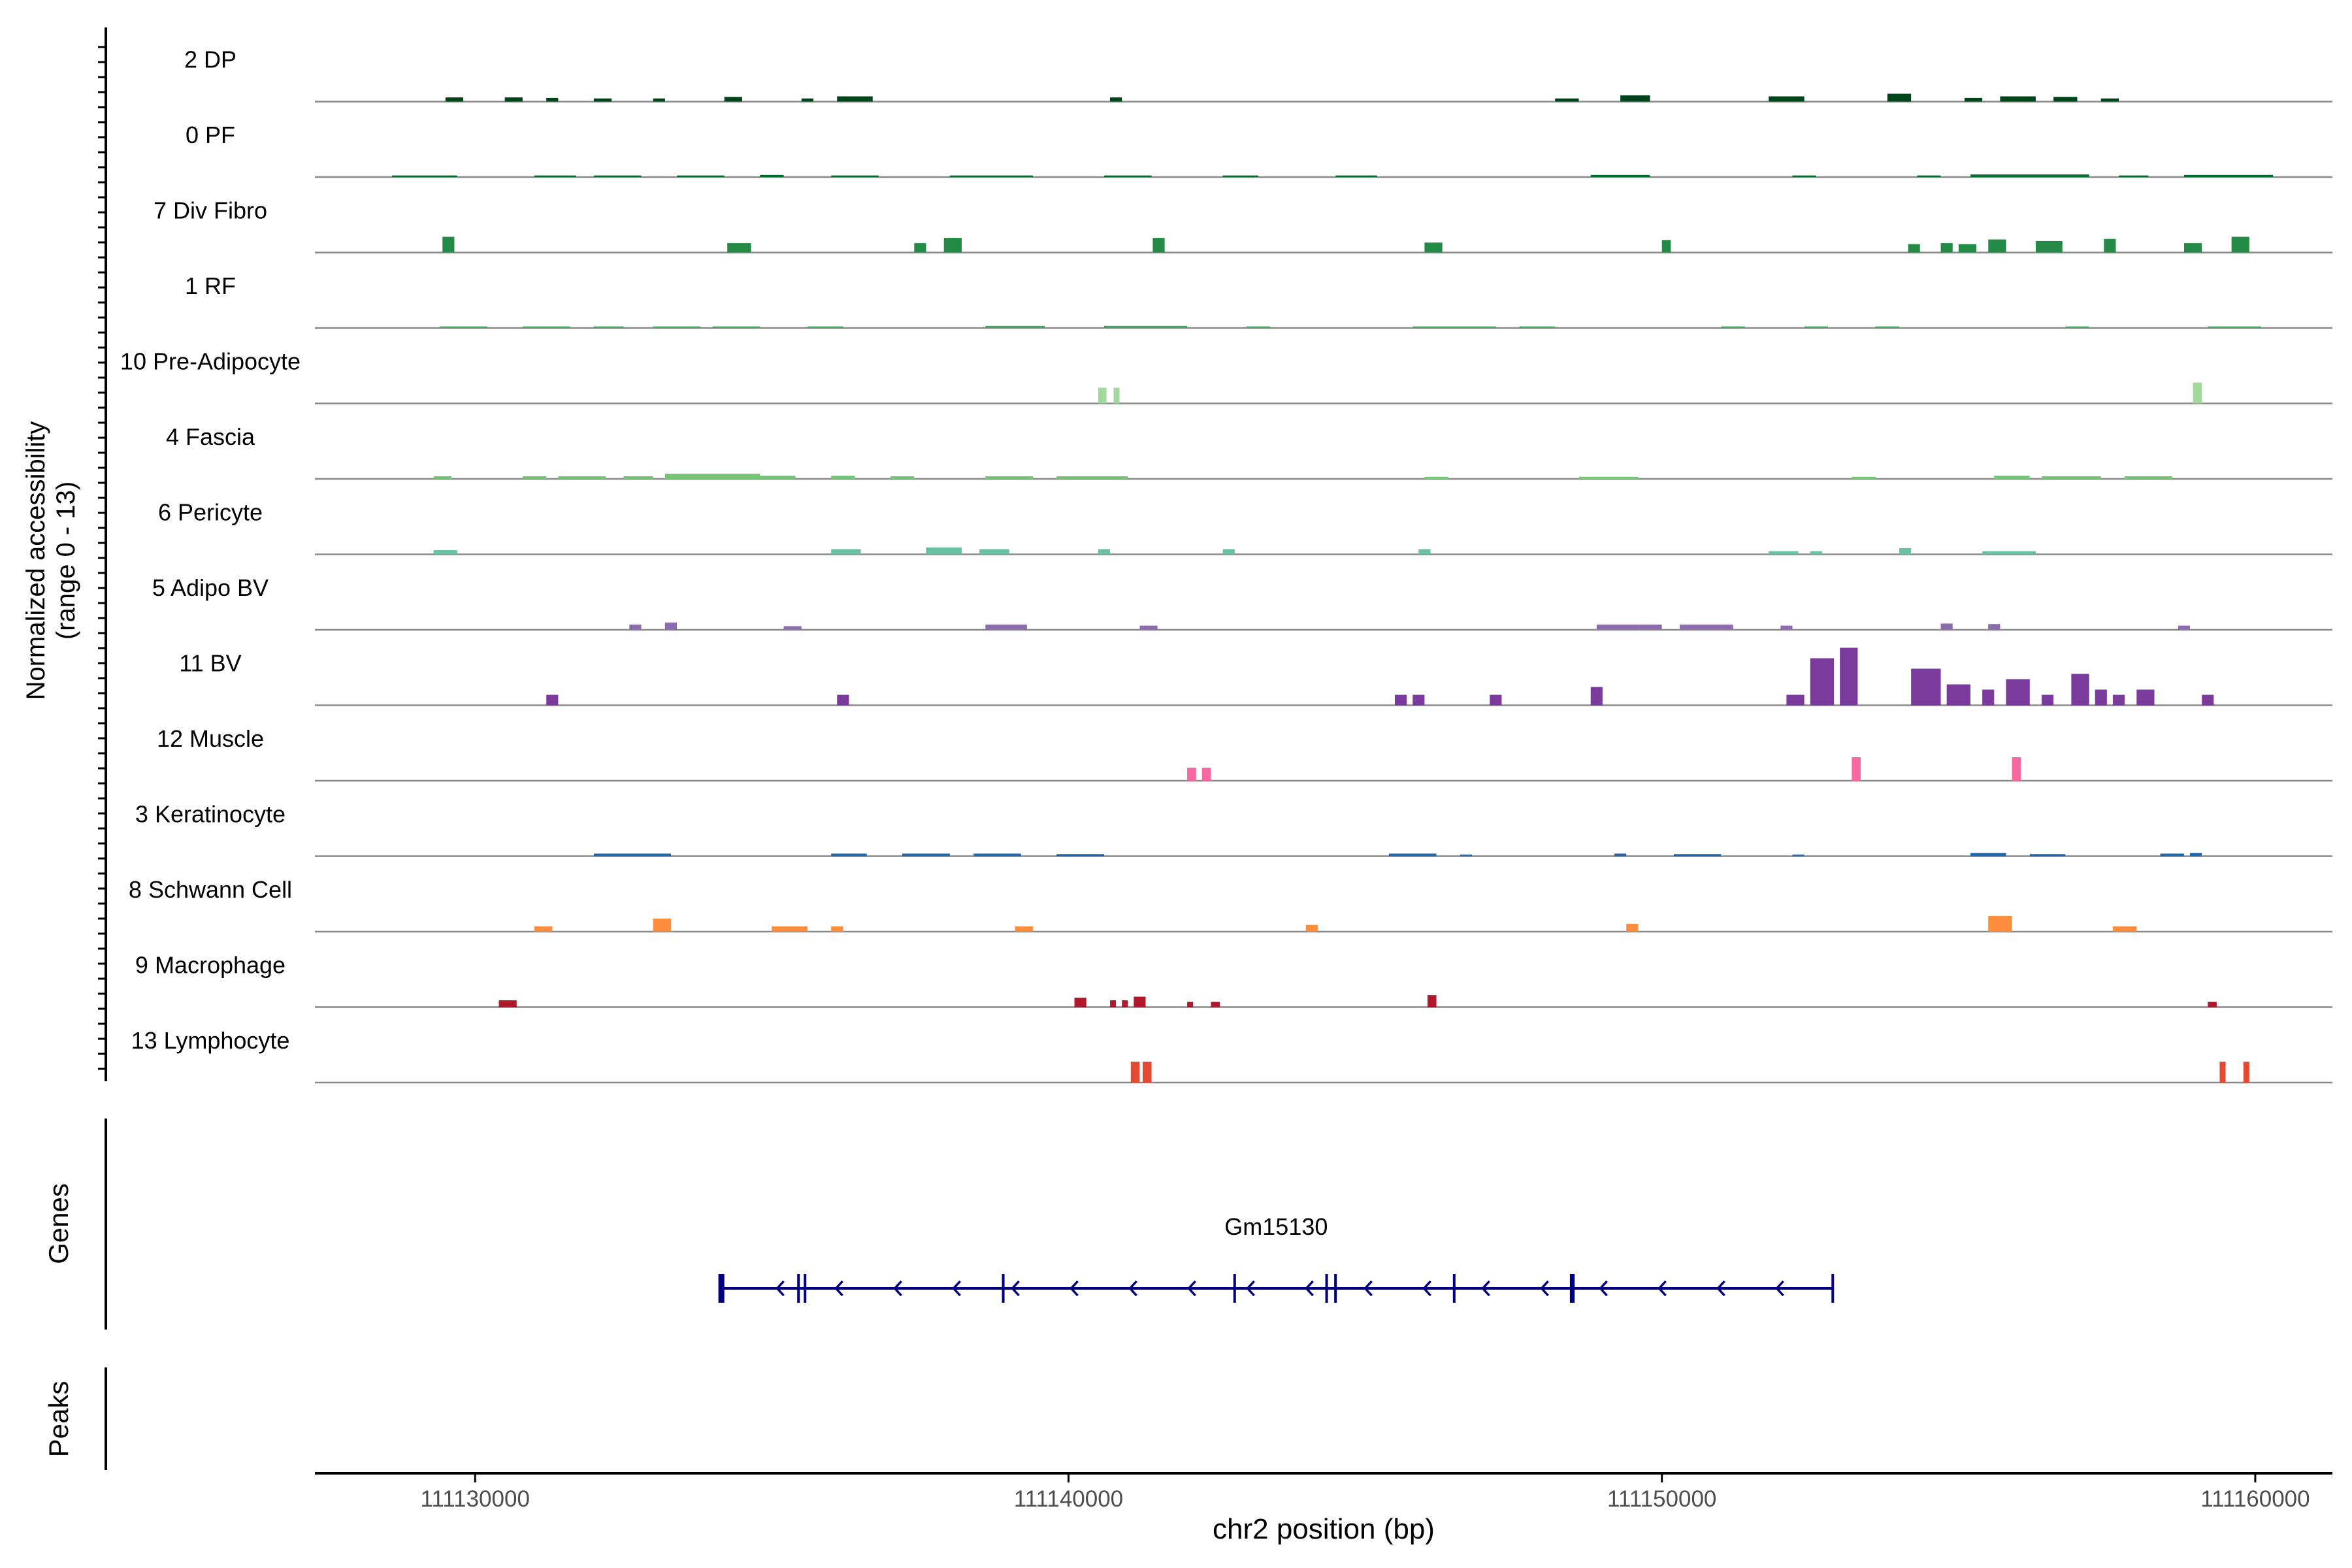 This screenshot has height=1568, width=2352. What do you see at coordinates (210, 889) in the screenshot?
I see `track-label: 8 Schwann Cell` at bounding box center [210, 889].